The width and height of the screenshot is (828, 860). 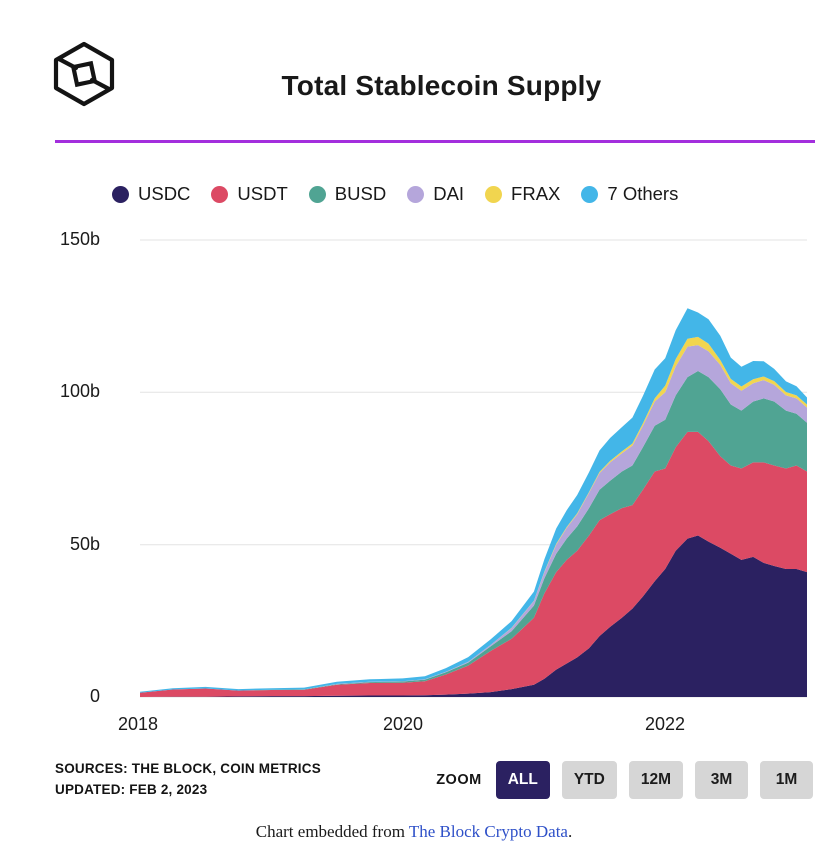 I want to click on the-block-logo-icon, so click(x=84, y=74).